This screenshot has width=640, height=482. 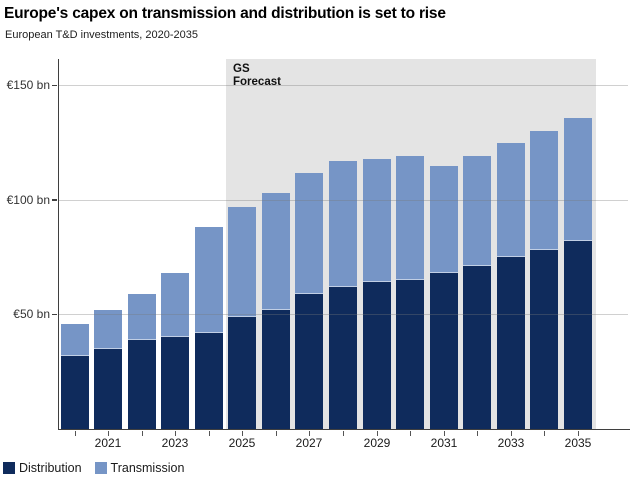 What do you see at coordinates (578, 443) in the screenshot?
I see `x-tick-label-2035: 2035` at bounding box center [578, 443].